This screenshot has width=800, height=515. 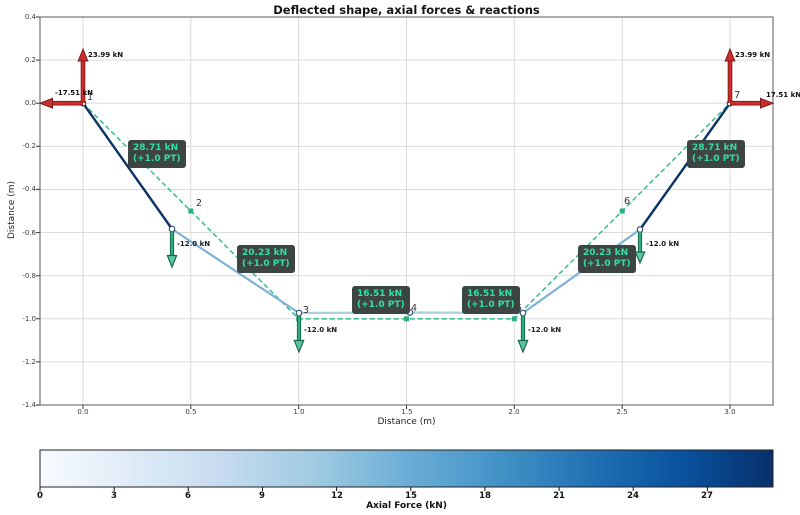 What do you see at coordinates (406, 78) in the screenshot?
I see `reaction-arrows` at bounding box center [406, 78].